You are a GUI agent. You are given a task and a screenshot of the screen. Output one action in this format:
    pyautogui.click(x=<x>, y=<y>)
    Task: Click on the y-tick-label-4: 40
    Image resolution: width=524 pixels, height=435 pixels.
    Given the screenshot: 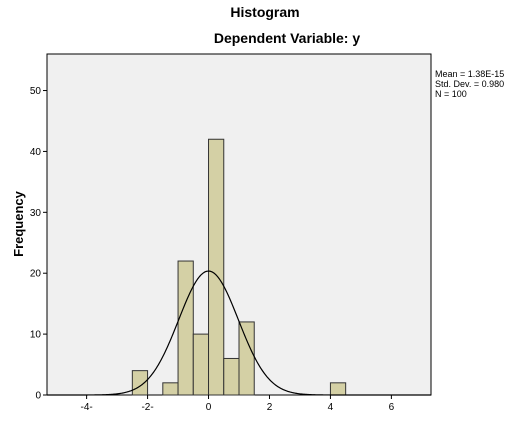 What is the action you would take?
    pyautogui.click(x=36, y=152)
    